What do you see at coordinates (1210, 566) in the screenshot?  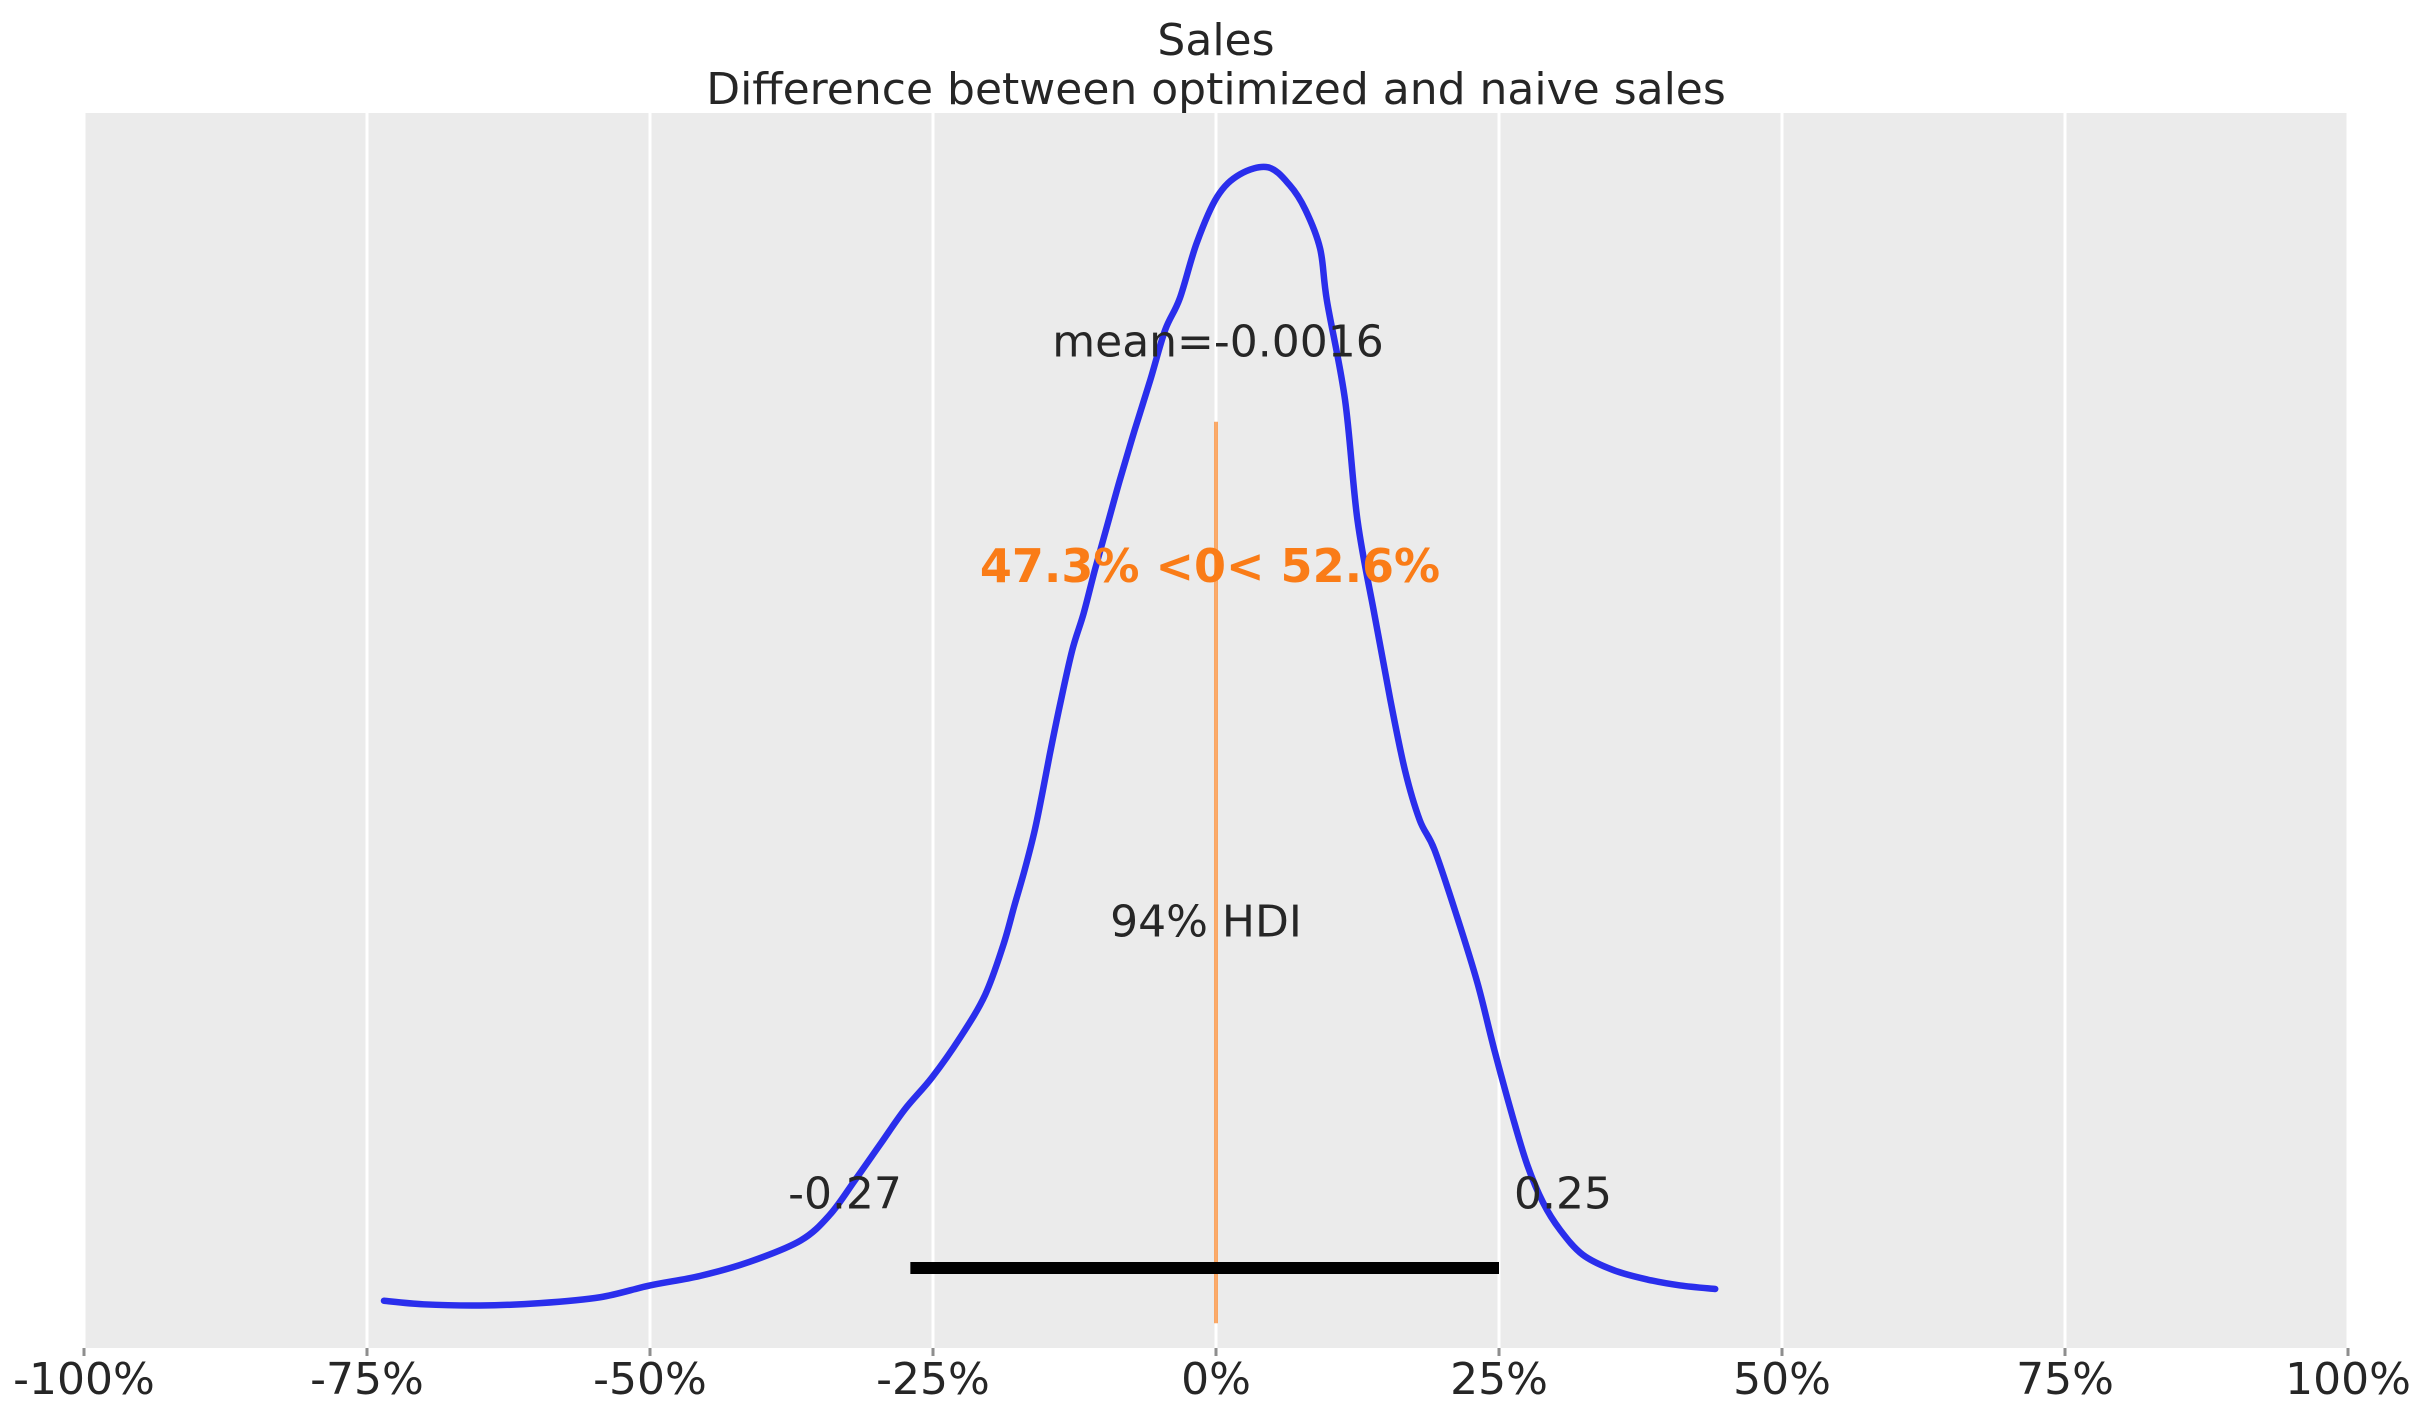 I see `ref-val-probability-label: 47.3% <0< 52.6%` at bounding box center [1210, 566].